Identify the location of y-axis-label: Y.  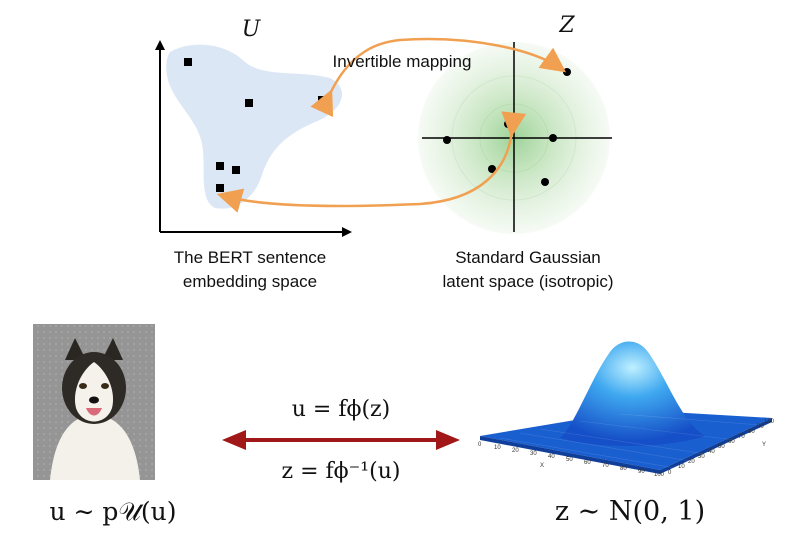
(764, 445).